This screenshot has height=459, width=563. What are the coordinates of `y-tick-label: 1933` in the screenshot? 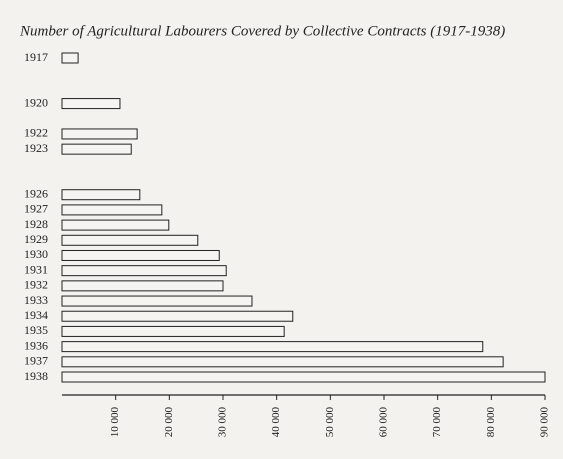 It's located at (36, 300).